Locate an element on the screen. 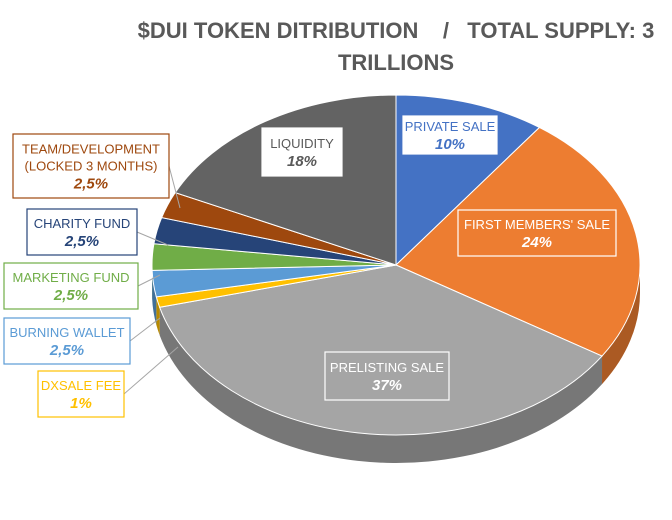 The height and width of the screenshot is (520, 672). slice-label-2: PRELISTING SALE 37% is located at coordinates (387, 376).